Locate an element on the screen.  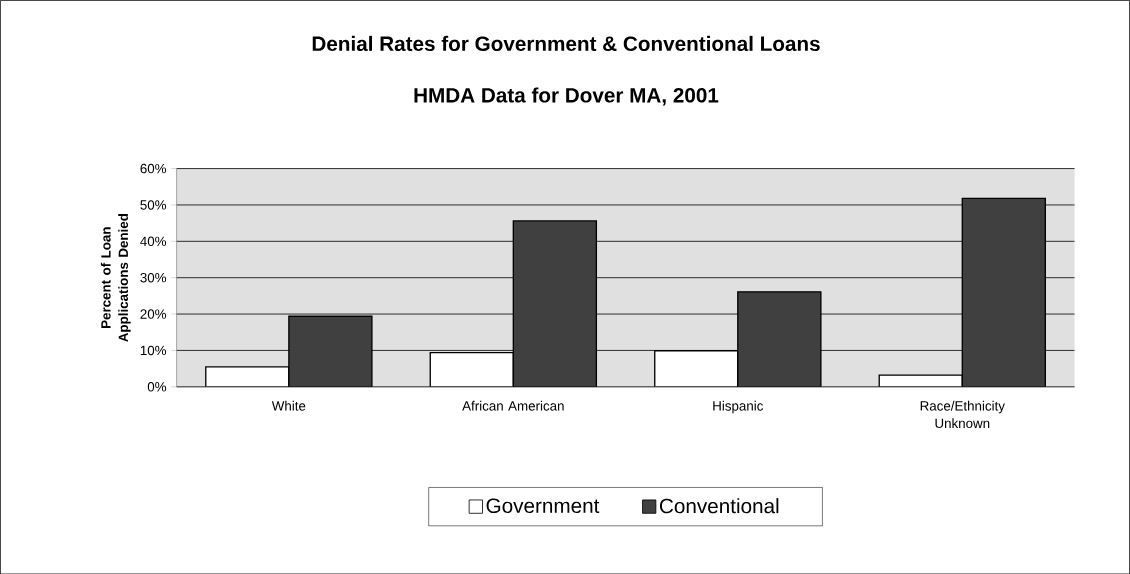
chart-subtitle: HMDA Data for Dover MA, 2001 is located at coordinates (566, 96).